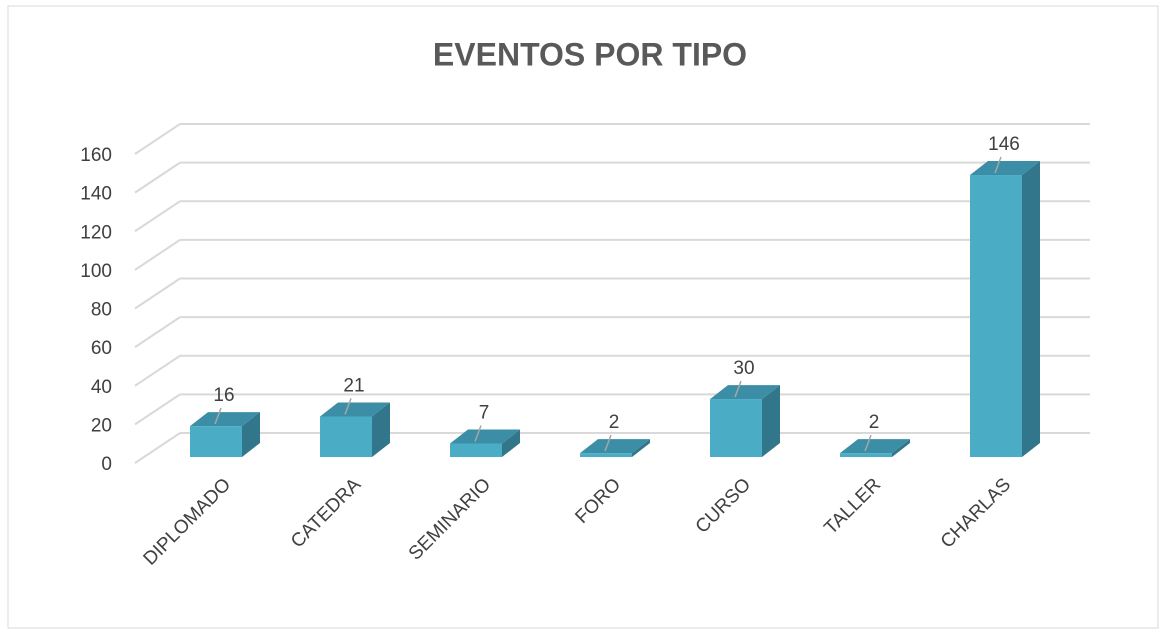 This screenshot has width=1162, height=629. Describe the element at coordinates (101, 387) in the screenshot. I see `y-tick-label: 40` at that location.